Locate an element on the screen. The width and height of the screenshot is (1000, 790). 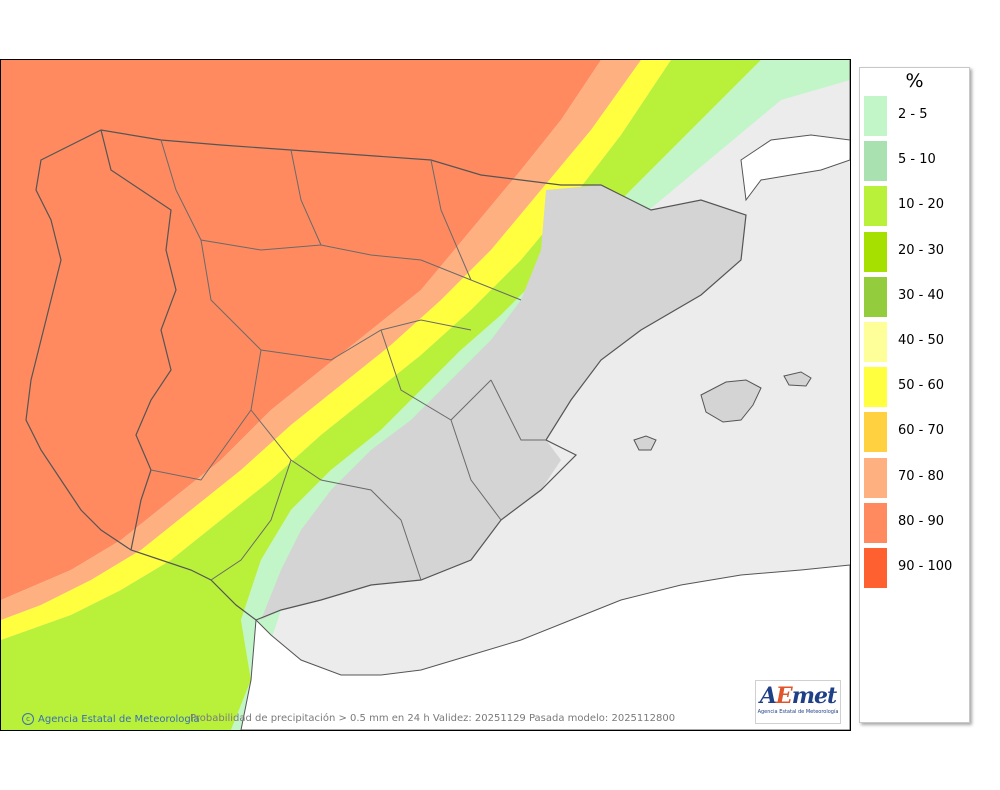
agency-credit-text: Agencia Estatal de Meteorología is located at coordinates (119, 719).